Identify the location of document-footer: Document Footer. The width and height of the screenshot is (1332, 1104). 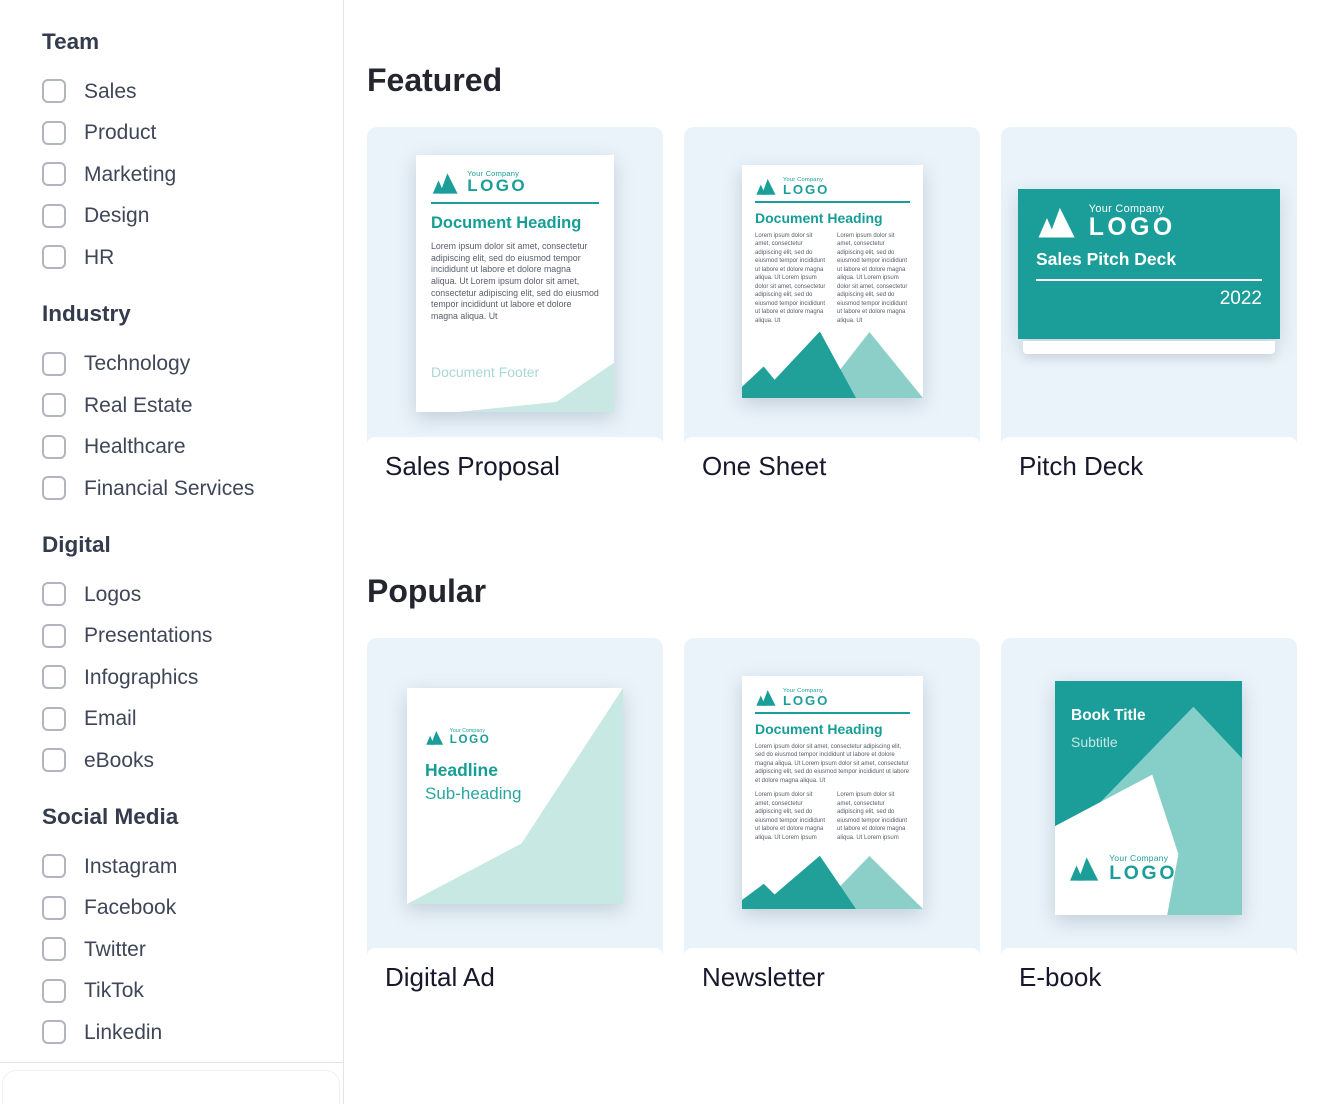
(485, 372).